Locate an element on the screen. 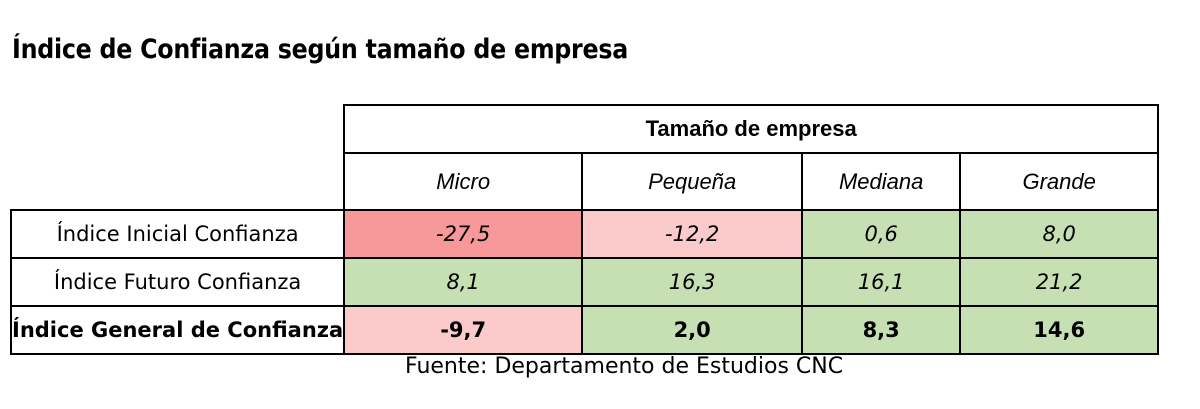  row-label-indice-futuro: Índice Futuro Confianza is located at coordinates (177, 282).